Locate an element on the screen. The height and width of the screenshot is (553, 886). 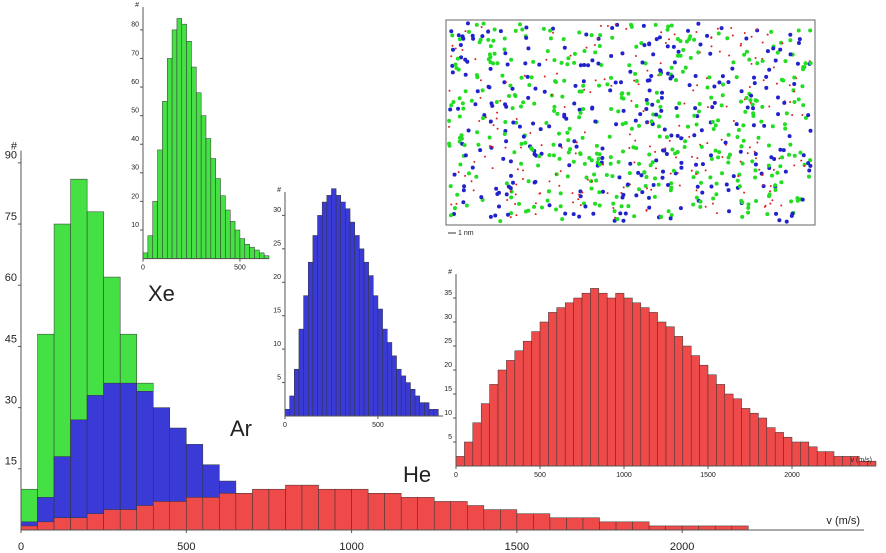
y-tick-label: 10 is located at coordinates (135, 225).